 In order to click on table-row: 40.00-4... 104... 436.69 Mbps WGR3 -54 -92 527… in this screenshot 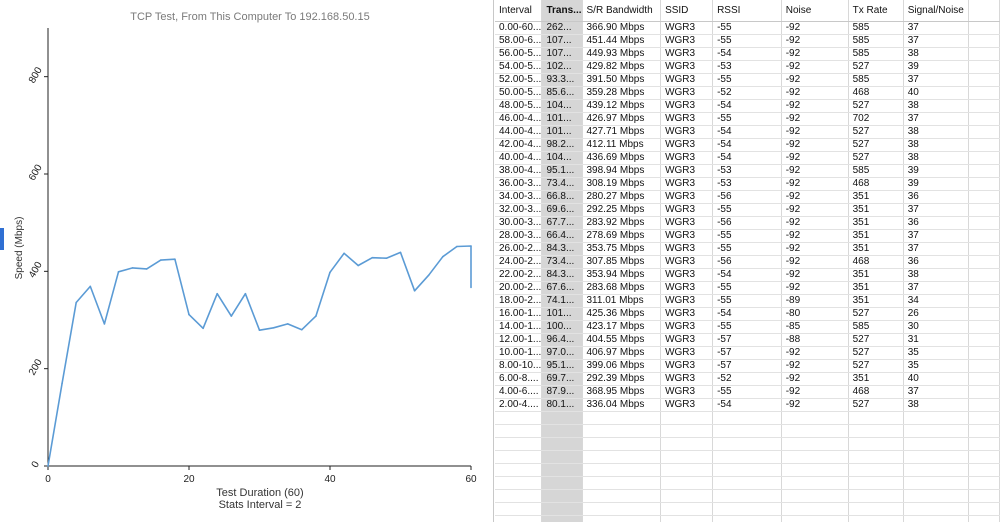, I will do `click(747, 158)`.